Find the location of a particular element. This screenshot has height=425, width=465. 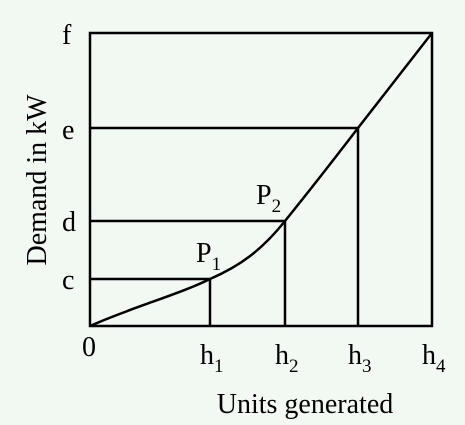

x-tick-label: h2 is located at coordinates (287, 358).